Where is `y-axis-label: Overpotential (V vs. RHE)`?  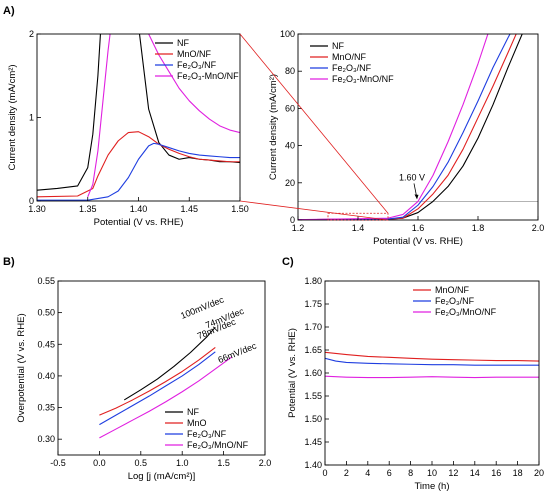
y-axis-label: Overpotential (V vs. RHE) is located at coordinates (21, 367).